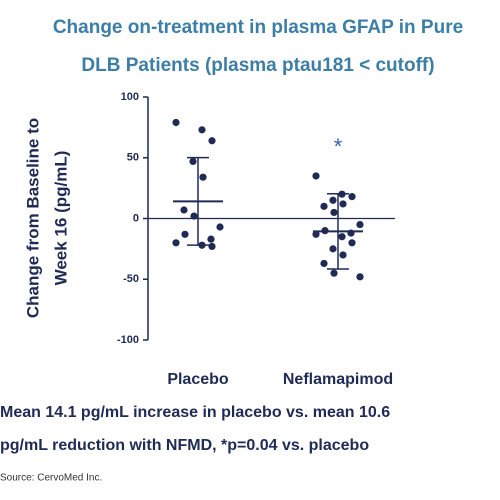 The height and width of the screenshot is (500, 500). What do you see at coordinates (51, 478) in the screenshot?
I see `source: Source: CervoMed Inc.` at bounding box center [51, 478].